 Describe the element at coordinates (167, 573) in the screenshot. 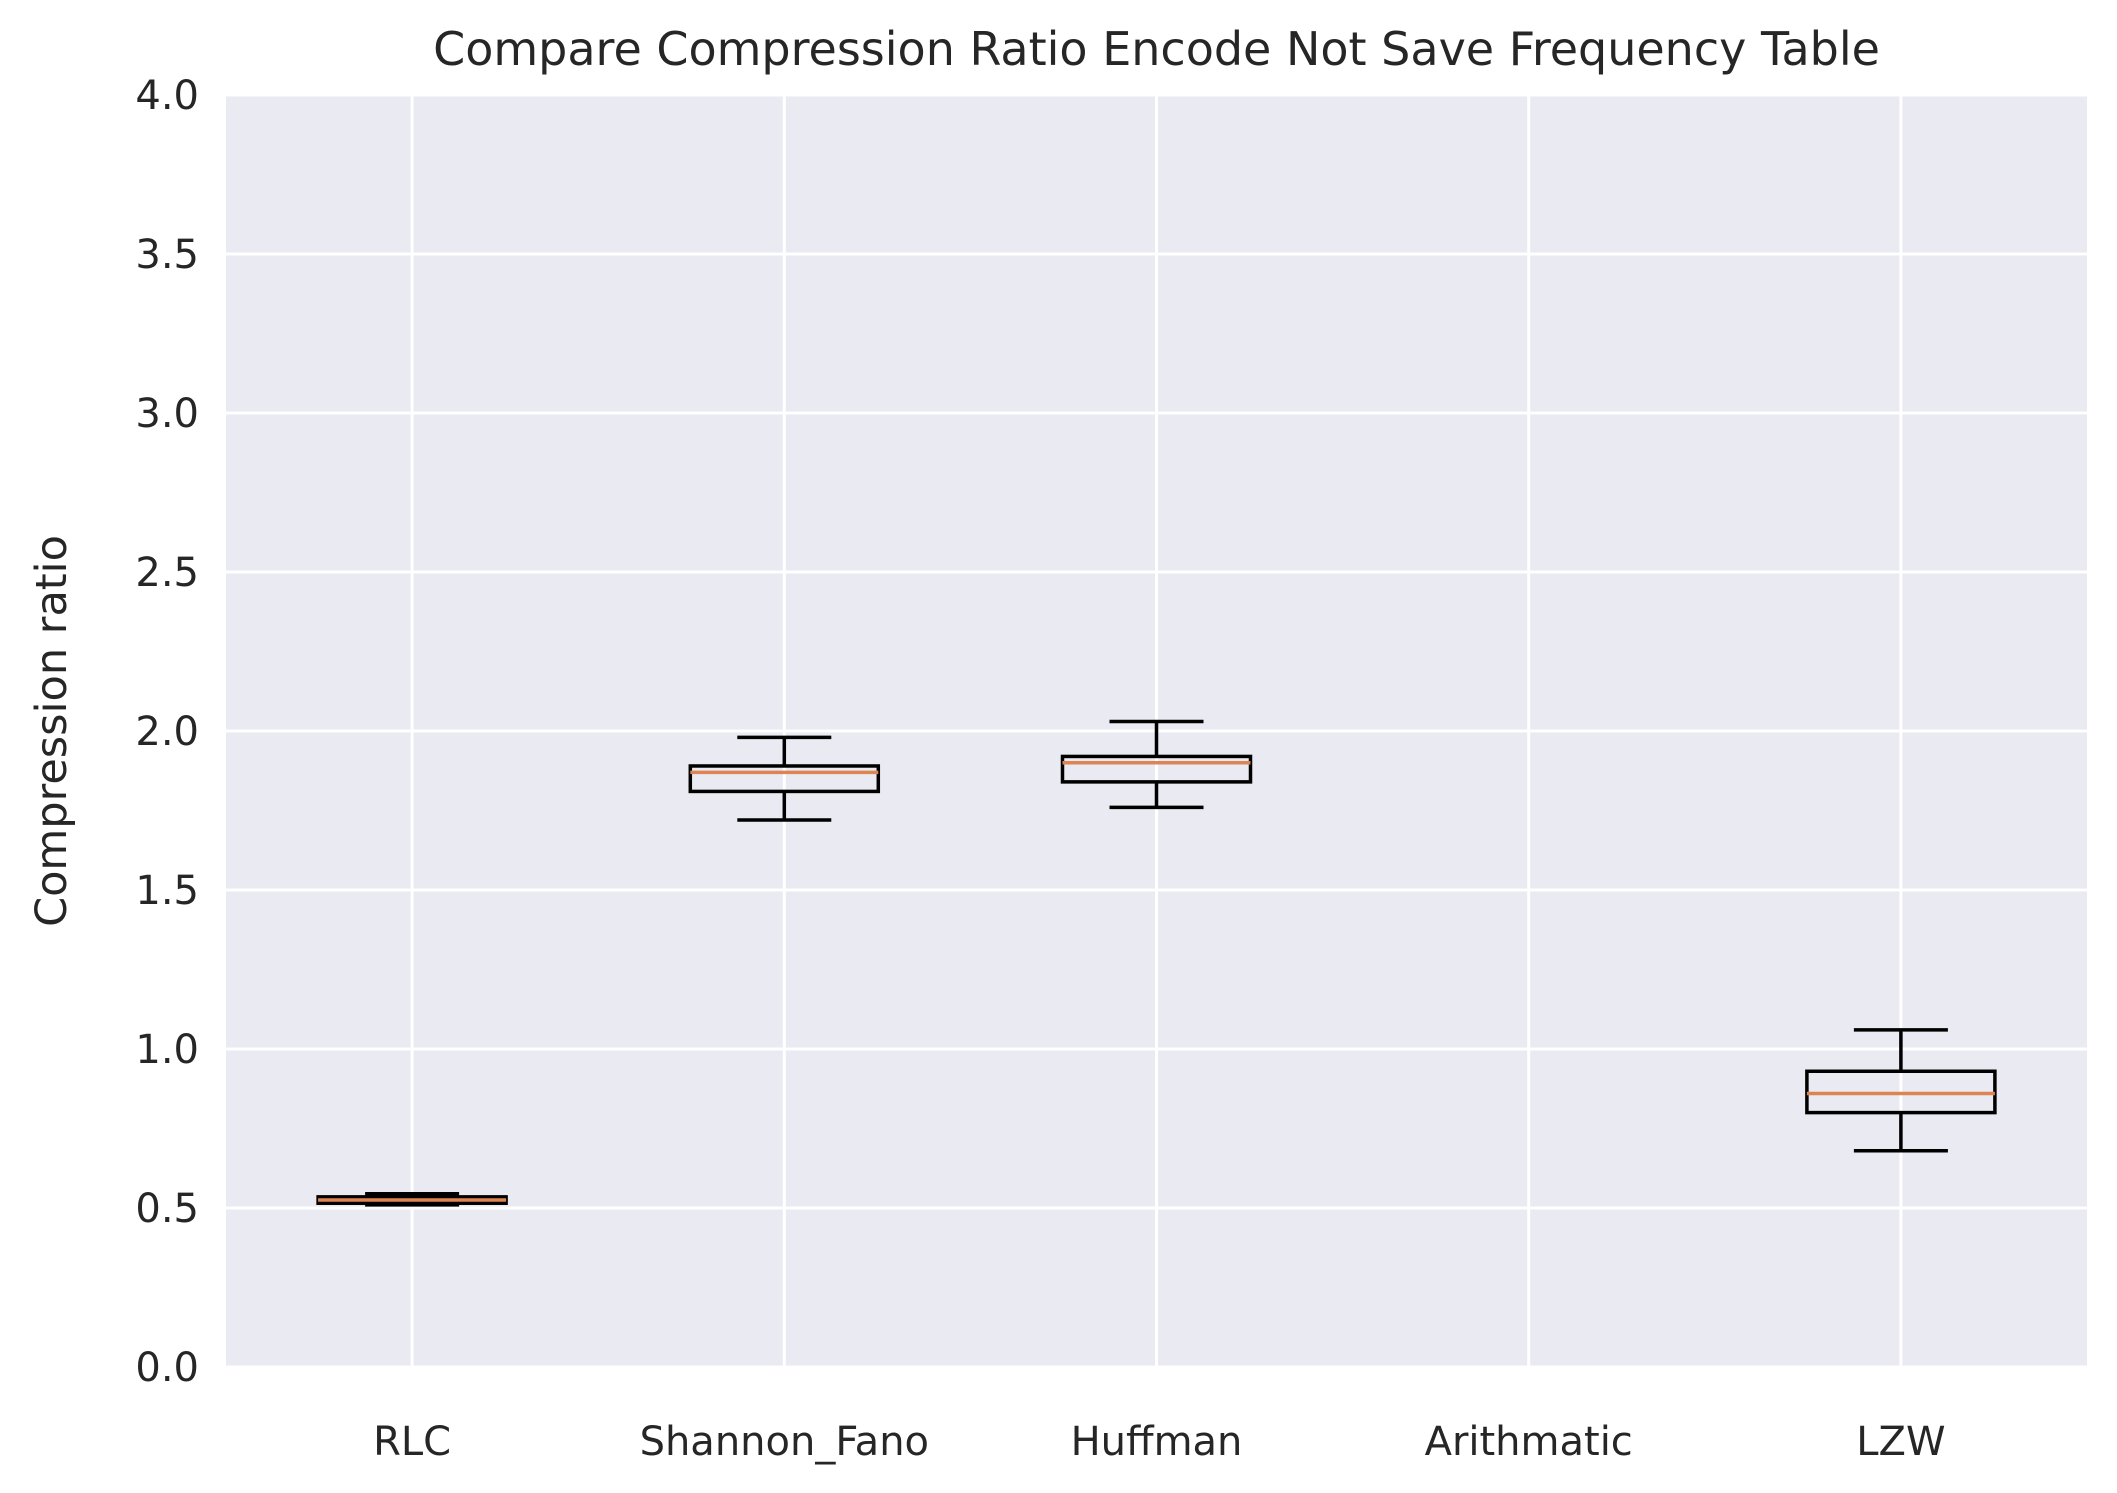

I see `y-tick-label: 2.5` at that location.